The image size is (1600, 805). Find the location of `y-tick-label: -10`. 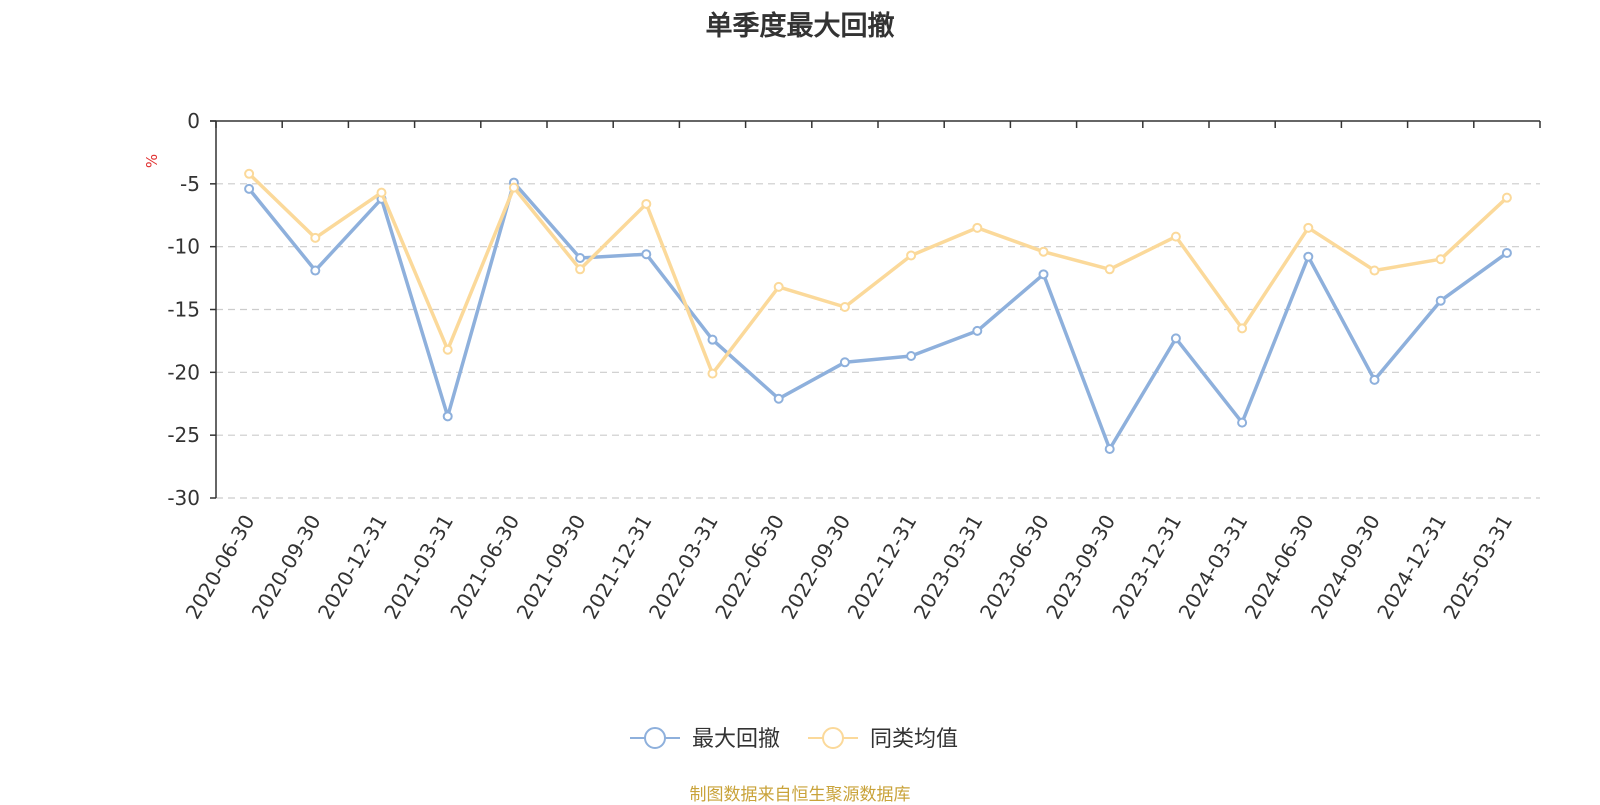

y-tick-label: -10 is located at coordinates (183, 247).